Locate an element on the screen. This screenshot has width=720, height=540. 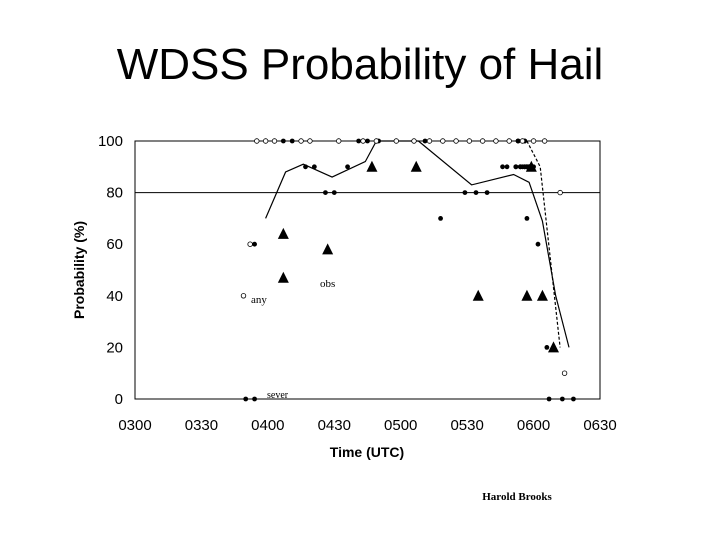
y-tick-label: 0 is located at coordinates (119, 399).